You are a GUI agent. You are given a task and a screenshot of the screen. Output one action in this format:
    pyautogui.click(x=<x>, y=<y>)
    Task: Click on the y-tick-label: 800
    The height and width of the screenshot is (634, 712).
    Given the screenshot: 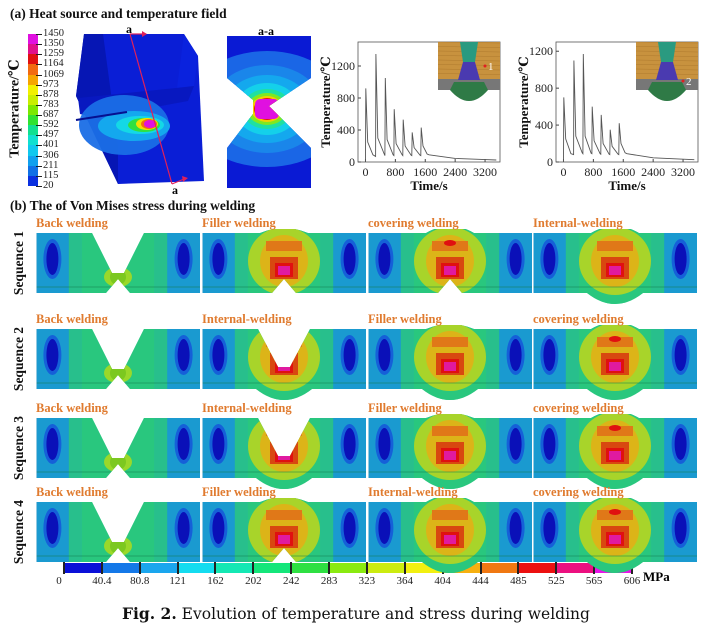 What is the action you would take?
    pyautogui.click(x=544, y=88)
    